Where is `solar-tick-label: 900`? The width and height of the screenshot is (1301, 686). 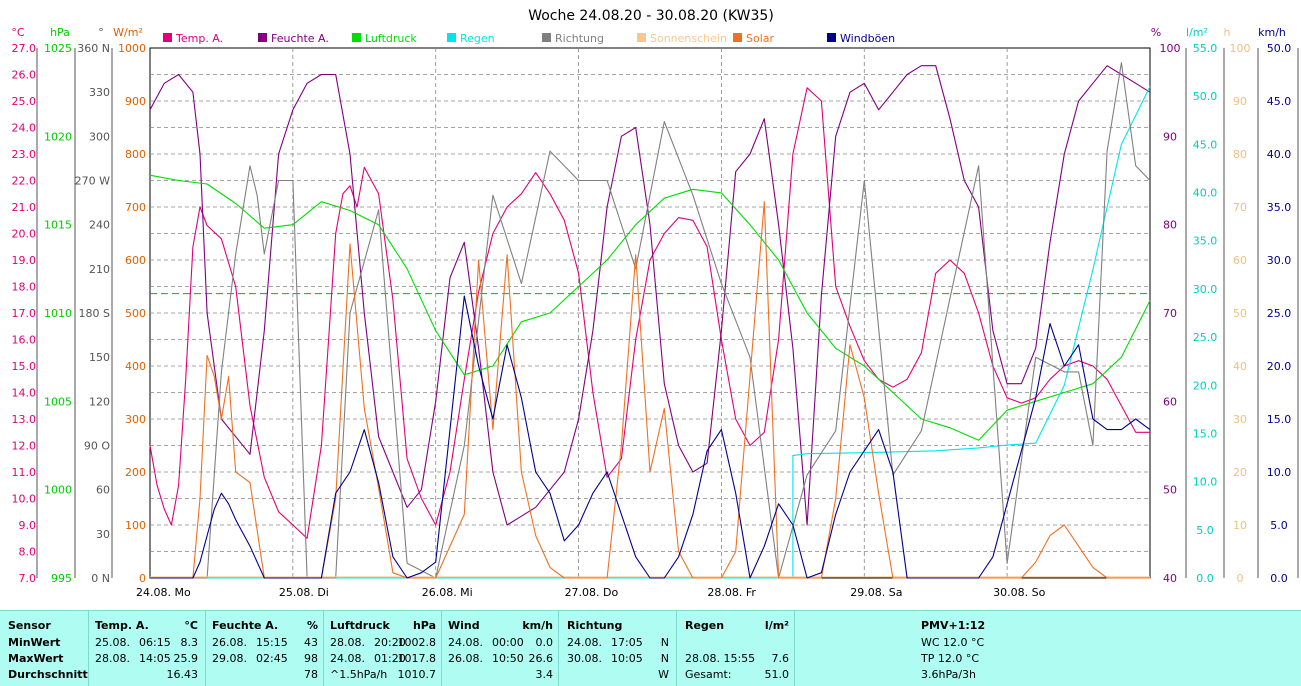
solar-tick-label: 900 is located at coordinates (135, 101).